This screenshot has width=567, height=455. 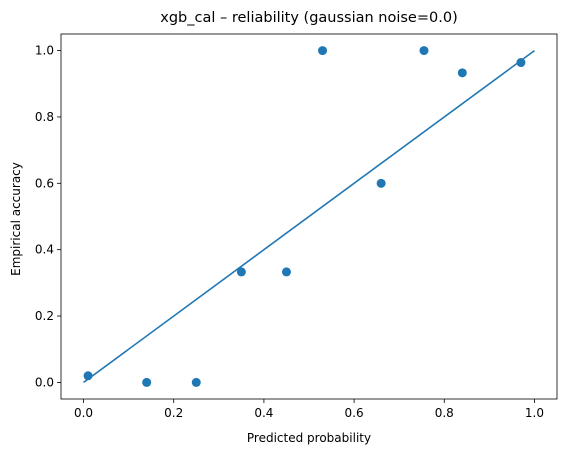 I want to click on y-axis-label: Empirical accuracy, so click(x=16, y=219).